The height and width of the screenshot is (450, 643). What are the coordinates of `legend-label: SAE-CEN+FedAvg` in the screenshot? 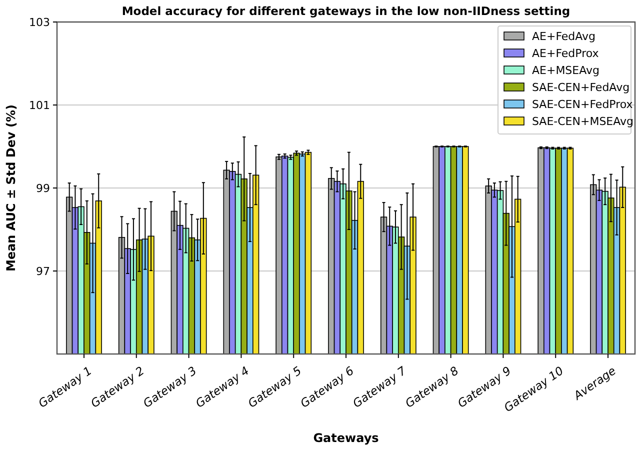 It's located at (581, 87).